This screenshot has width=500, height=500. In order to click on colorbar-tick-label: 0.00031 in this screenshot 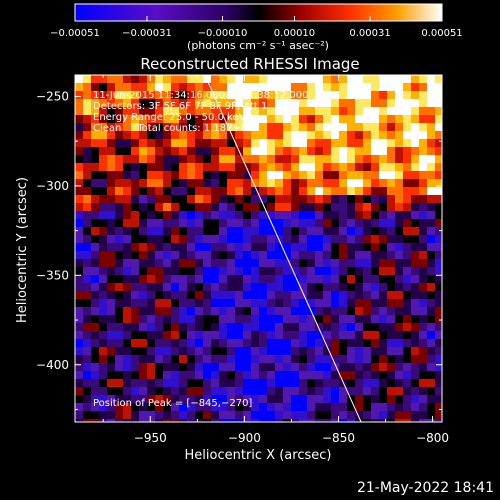, I will do `click(369, 33)`.